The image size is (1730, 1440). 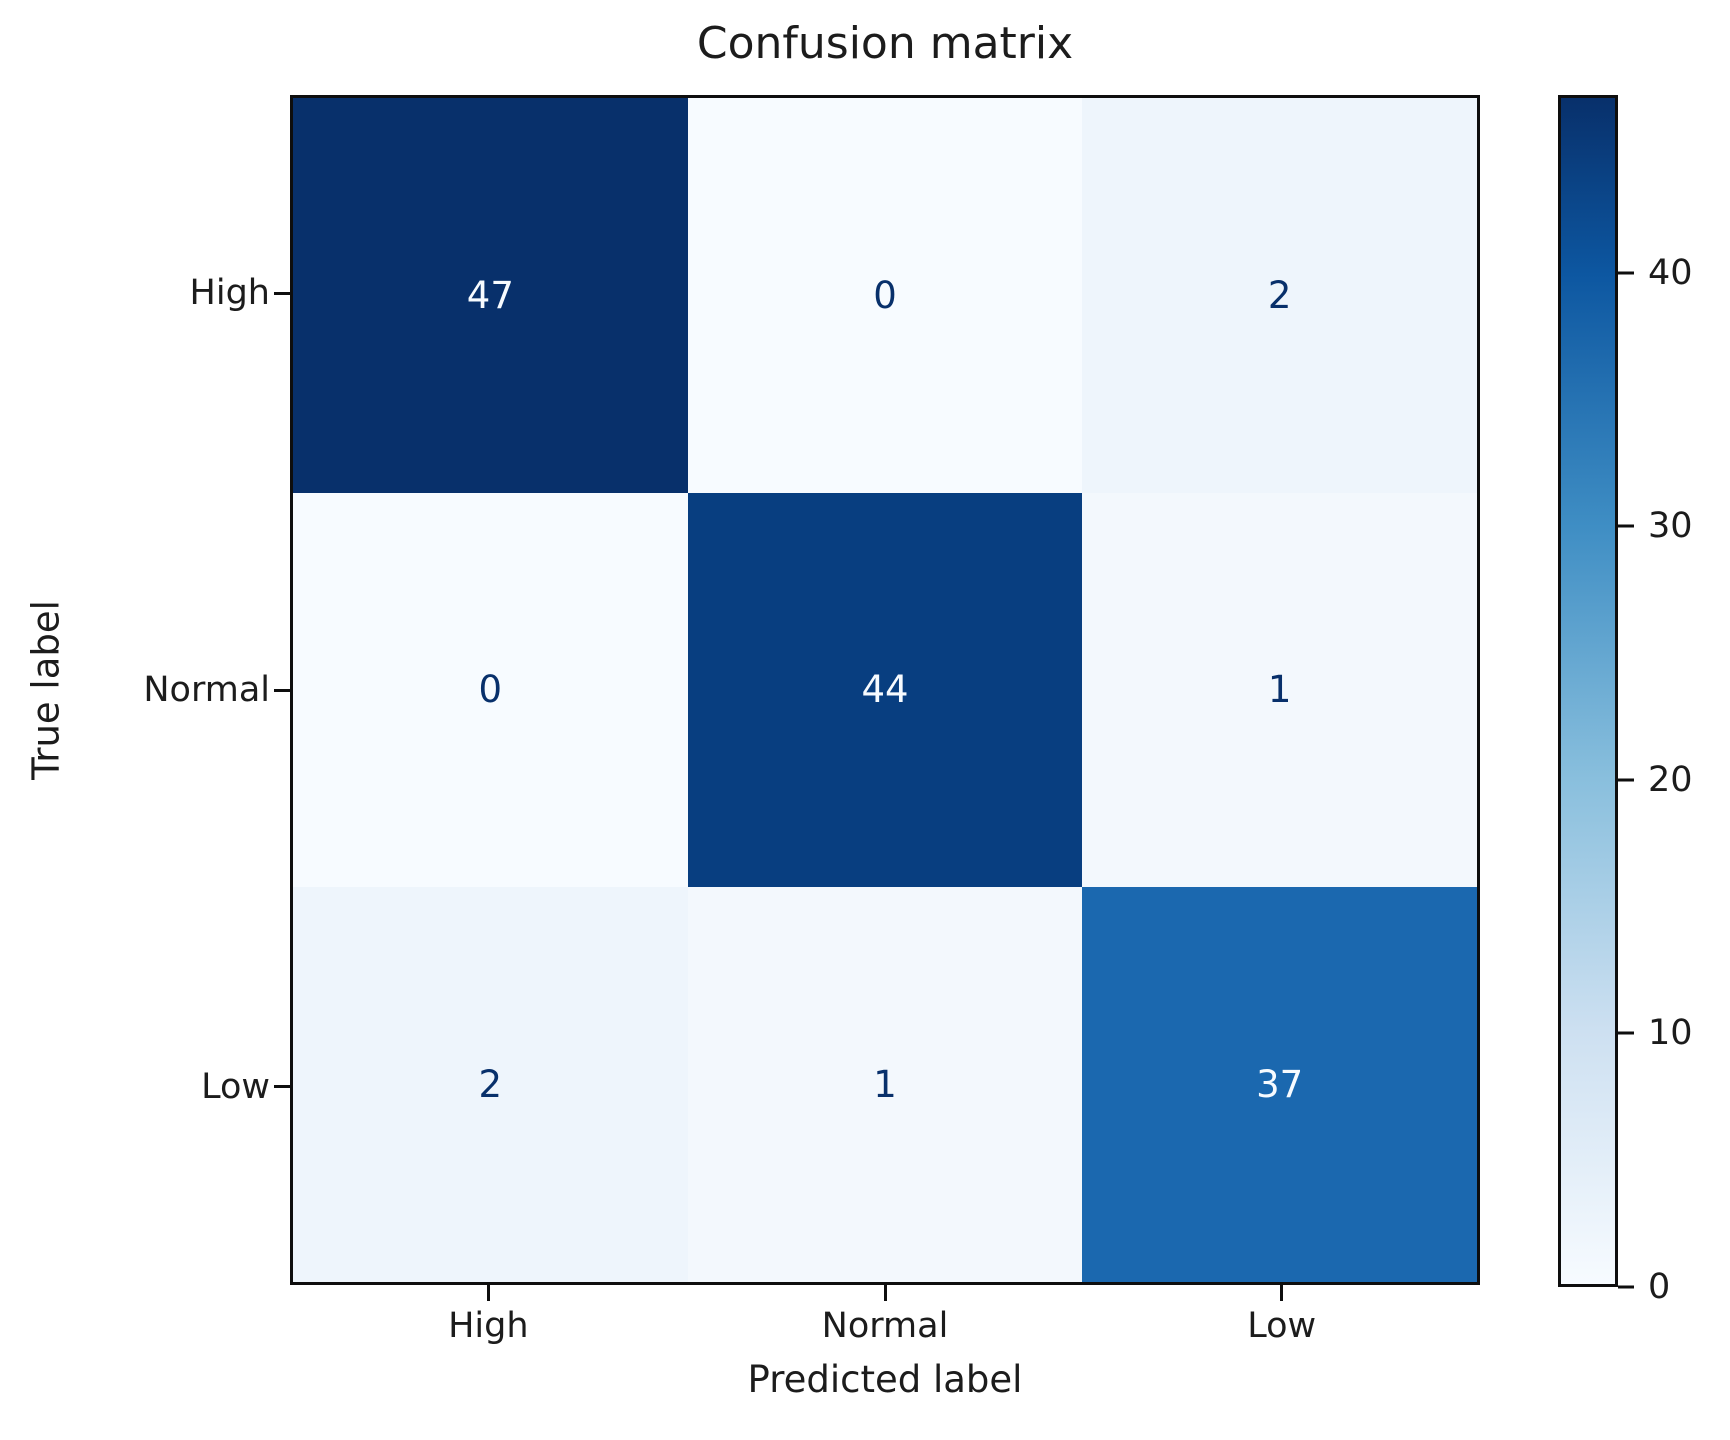 What do you see at coordinates (1659, 1287) in the screenshot?
I see `colorbar-tick-label: 0` at bounding box center [1659, 1287].